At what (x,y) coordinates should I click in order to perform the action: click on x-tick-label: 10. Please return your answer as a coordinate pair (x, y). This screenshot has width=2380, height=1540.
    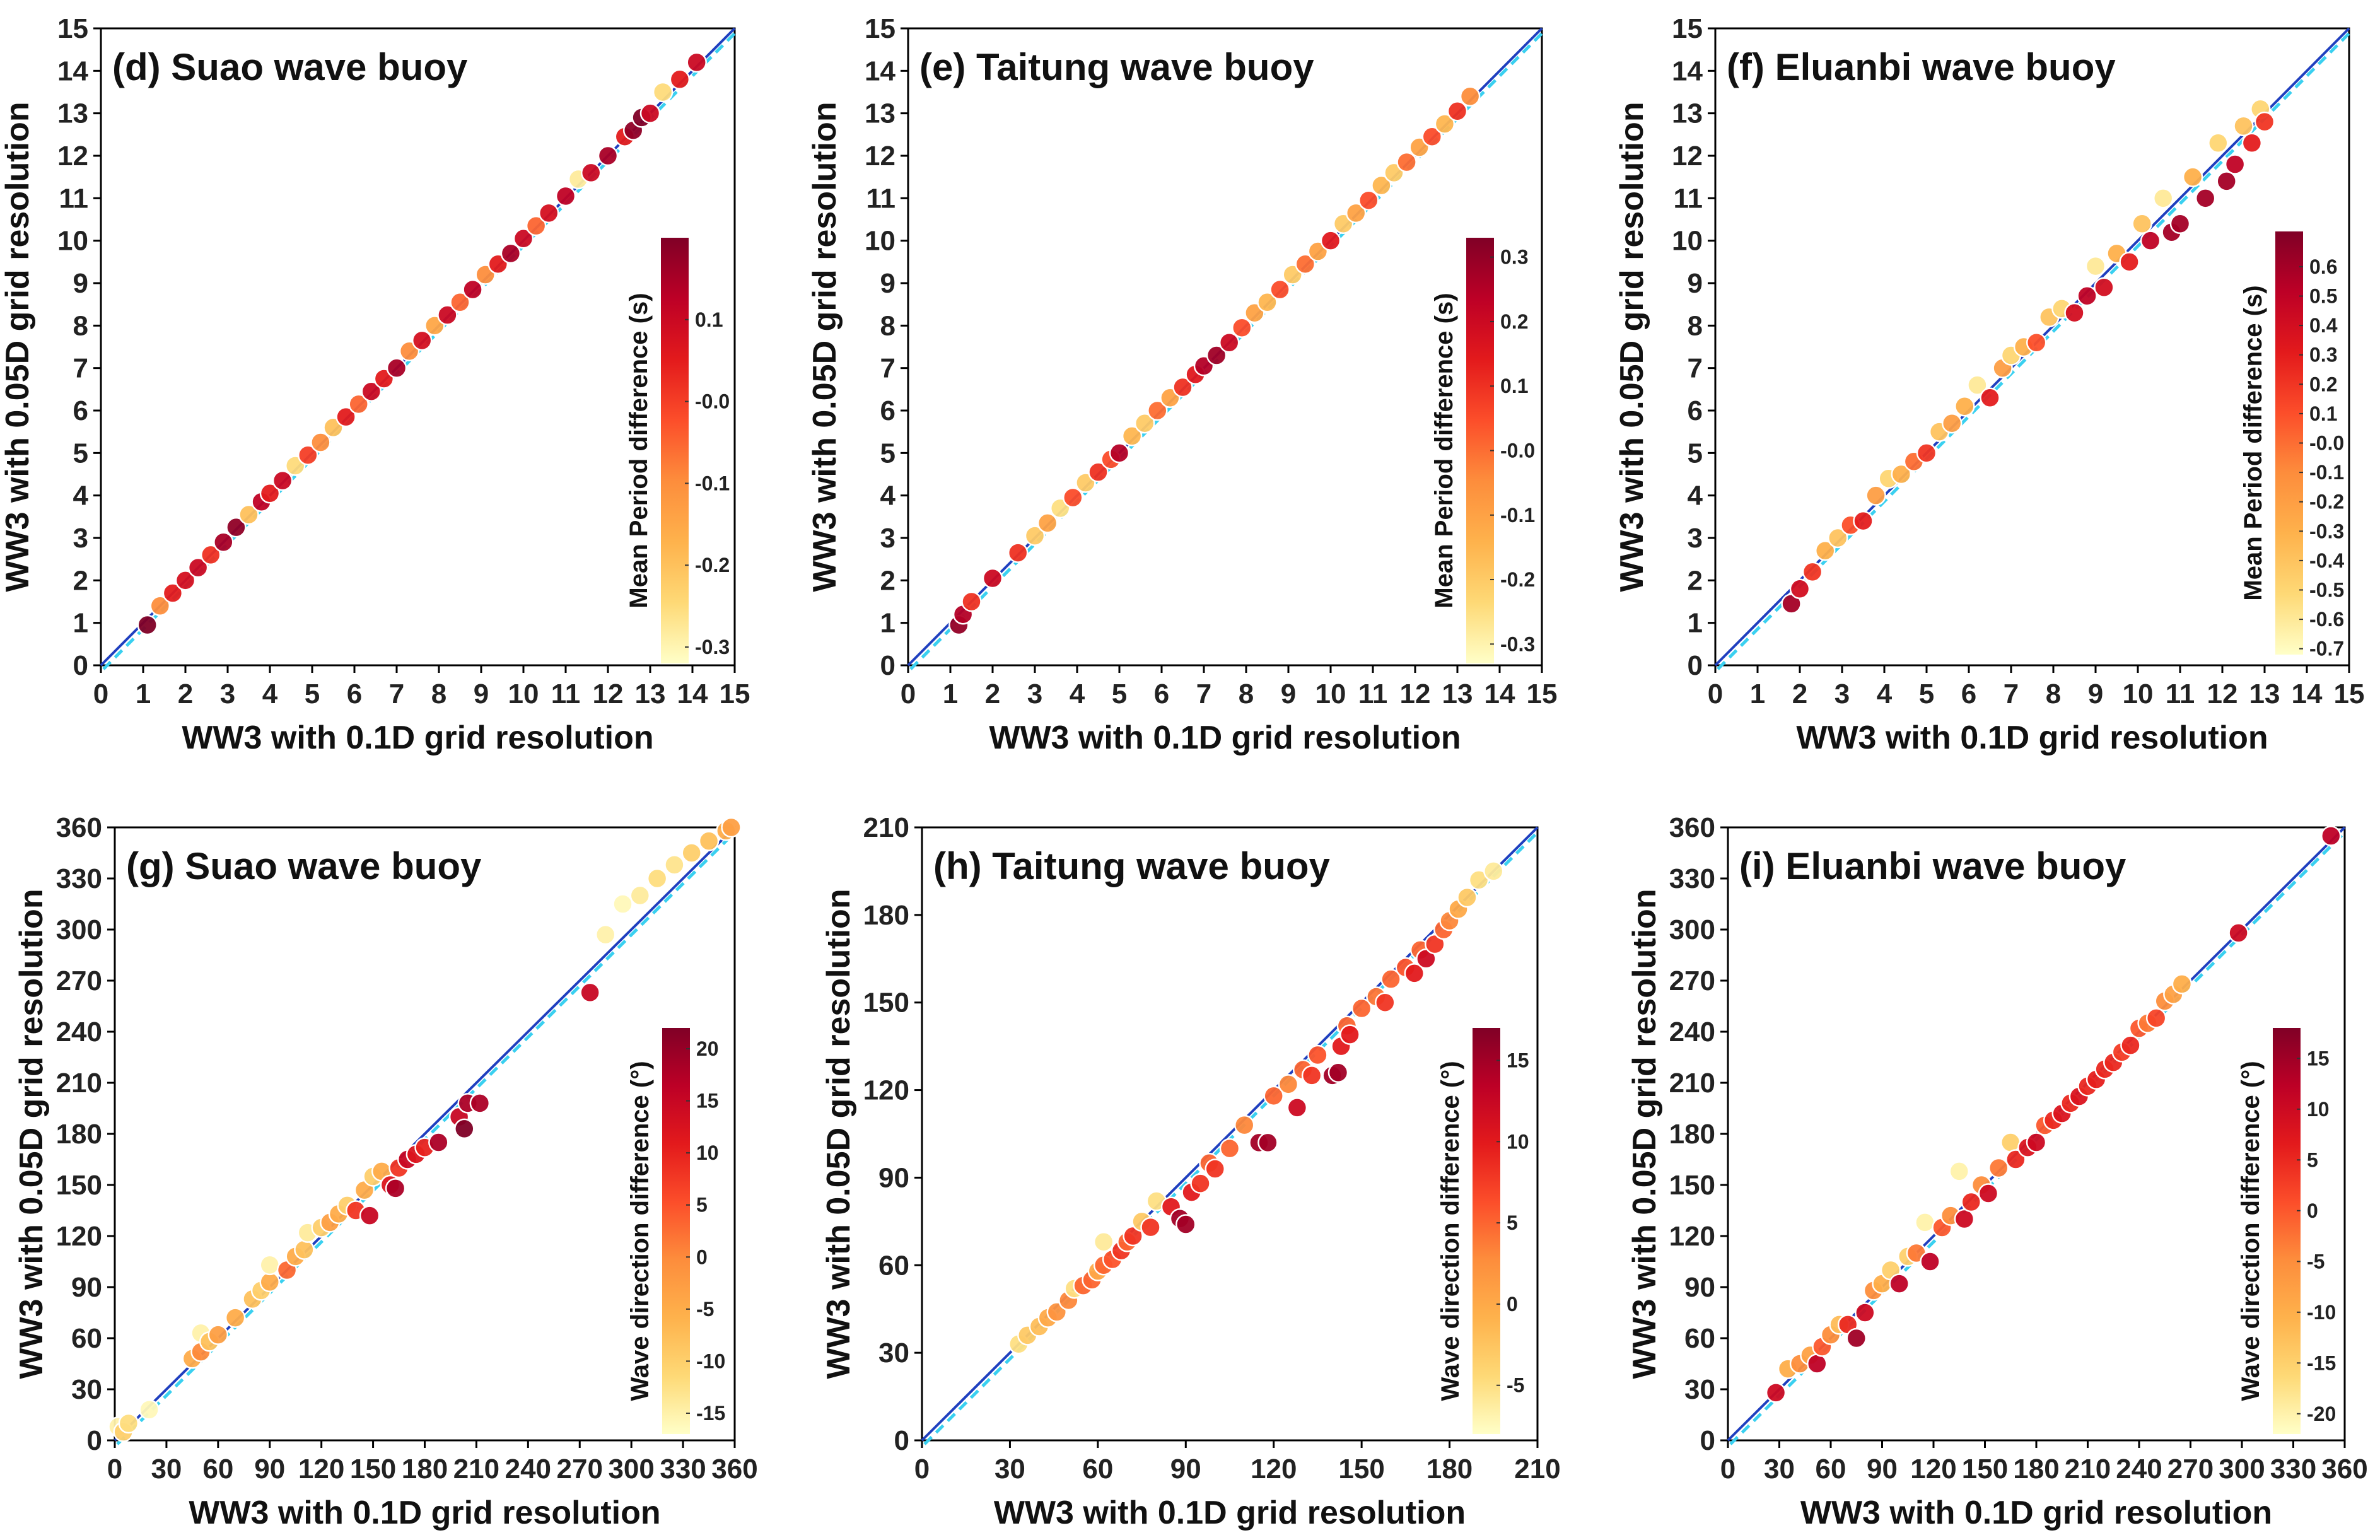
    Looking at the image, I should click on (523, 694).